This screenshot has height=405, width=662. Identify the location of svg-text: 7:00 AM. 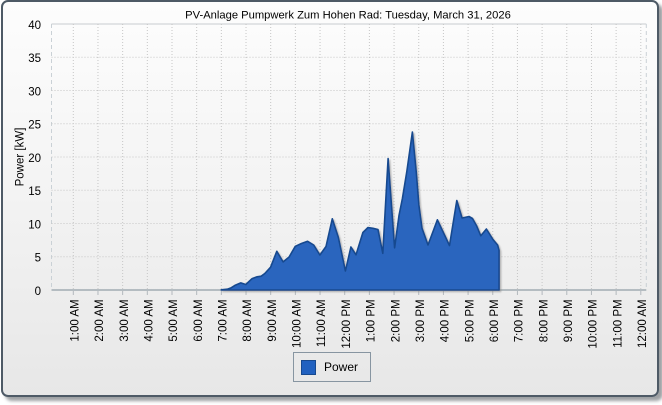
(224, 320).